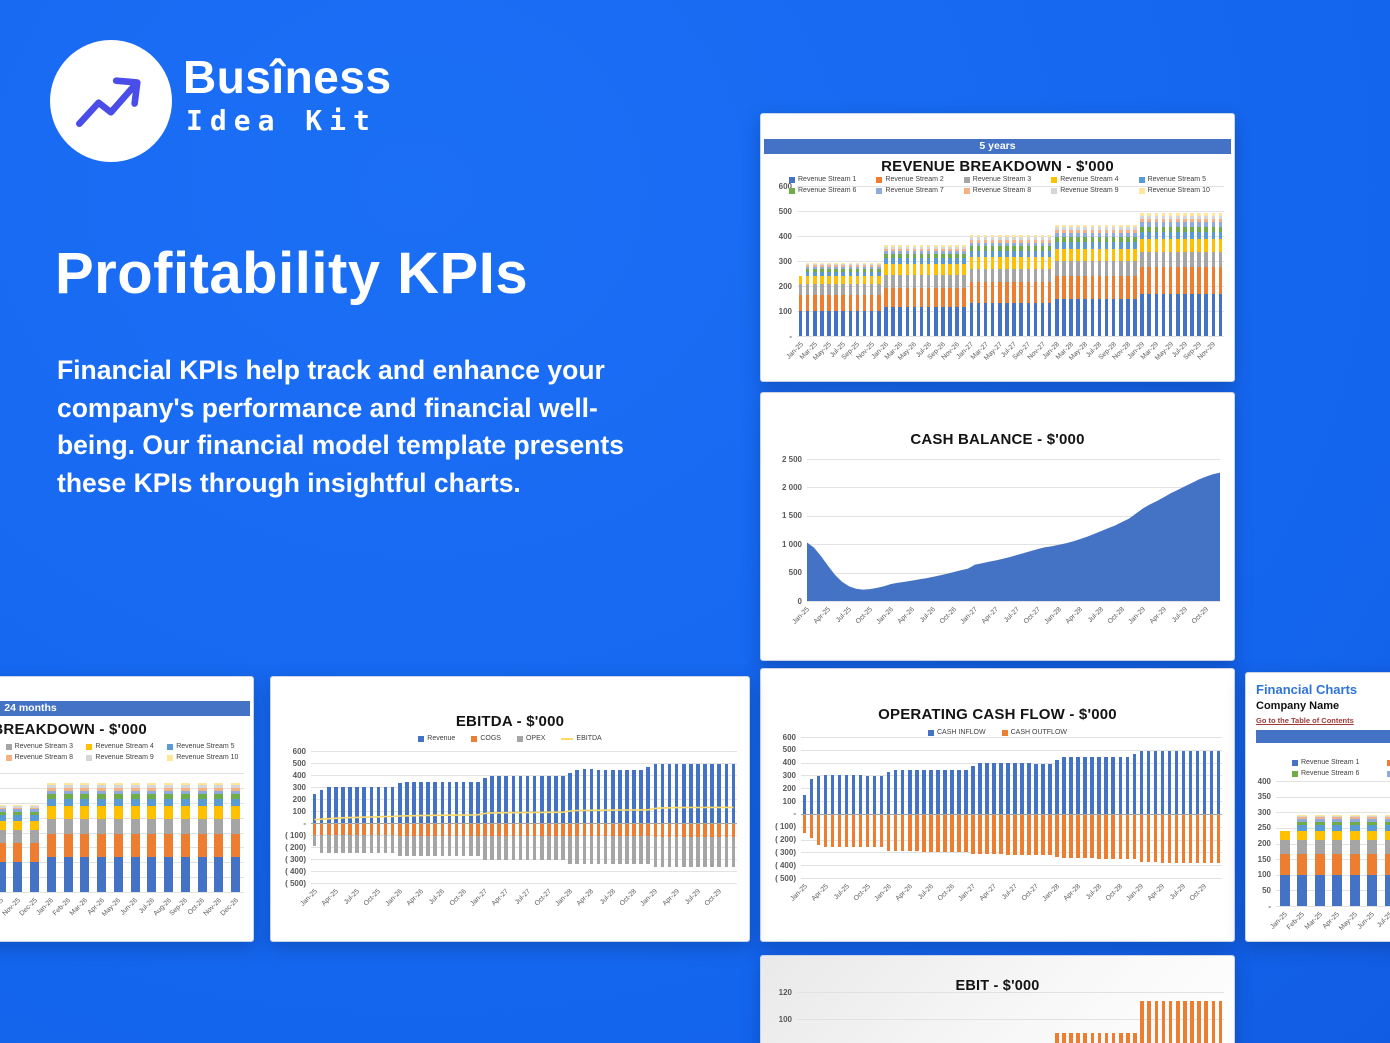 Image resolution: width=1390 pixels, height=1043 pixels. What do you see at coordinates (914, 179) in the screenshot?
I see `legend-label: Revenue Stream 2` at bounding box center [914, 179].